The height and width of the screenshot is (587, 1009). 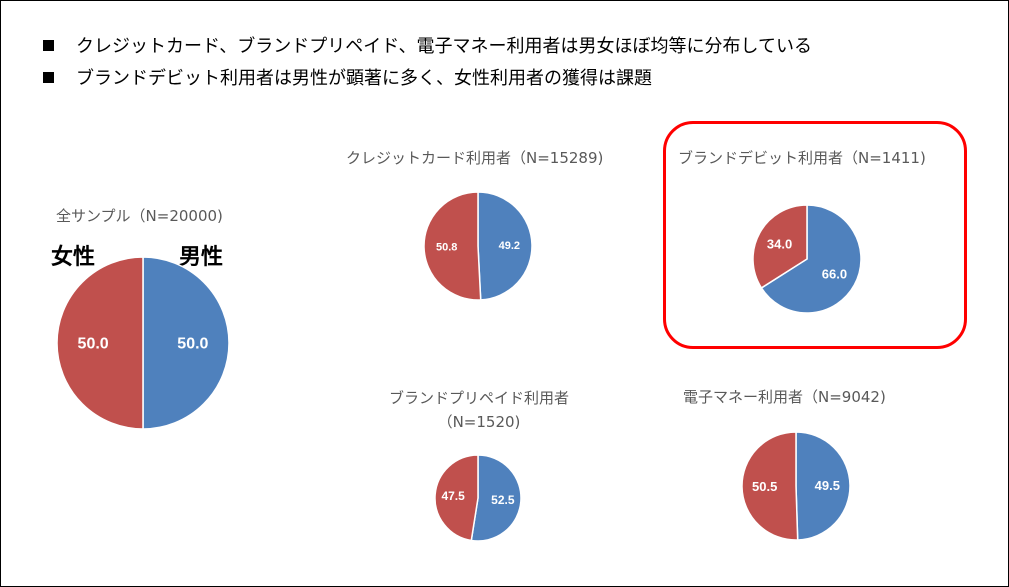 I want to click on pie-title-prepaid: ブランドプリペイド利用者（N=1520), so click(x=478, y=410).